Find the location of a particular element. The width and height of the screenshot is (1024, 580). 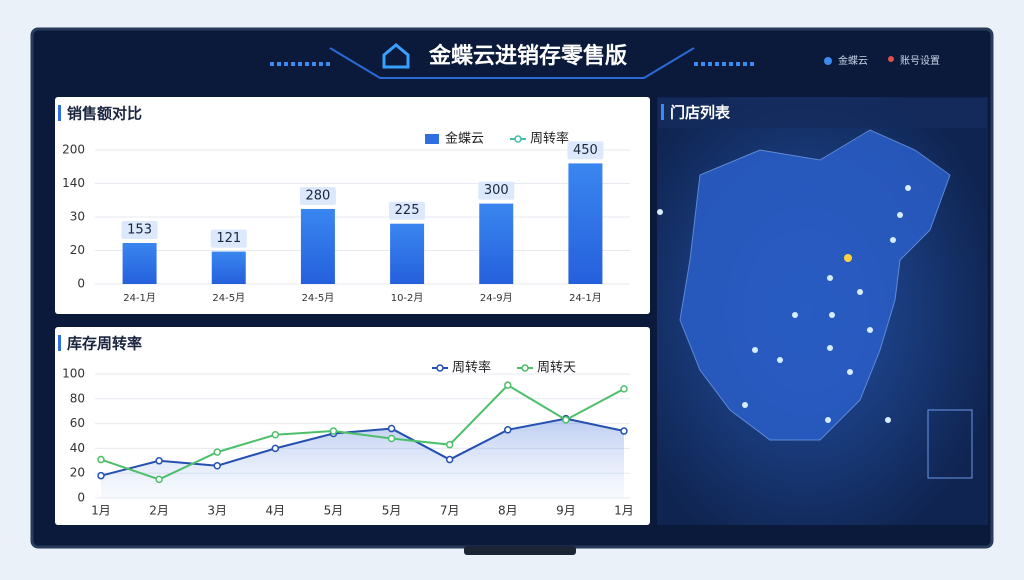

app-title: 金蝶云进销存零售版 is located at coordinates (527, 56).